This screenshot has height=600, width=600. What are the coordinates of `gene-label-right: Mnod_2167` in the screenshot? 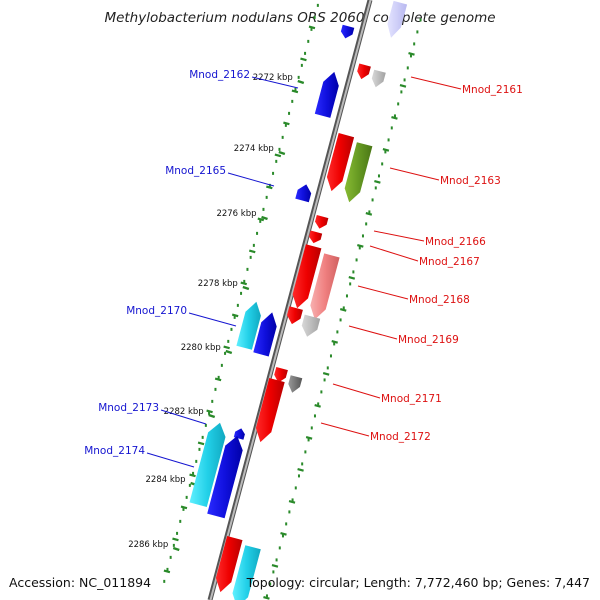 It's located at (449, 262).